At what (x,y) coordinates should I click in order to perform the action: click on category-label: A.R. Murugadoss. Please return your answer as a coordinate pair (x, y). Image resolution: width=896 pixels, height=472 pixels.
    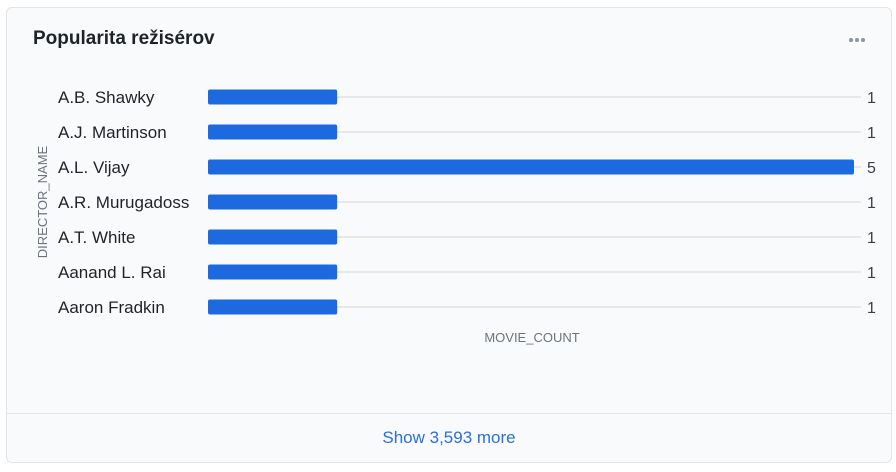
    Looking at the image, I should click on (123, 202).